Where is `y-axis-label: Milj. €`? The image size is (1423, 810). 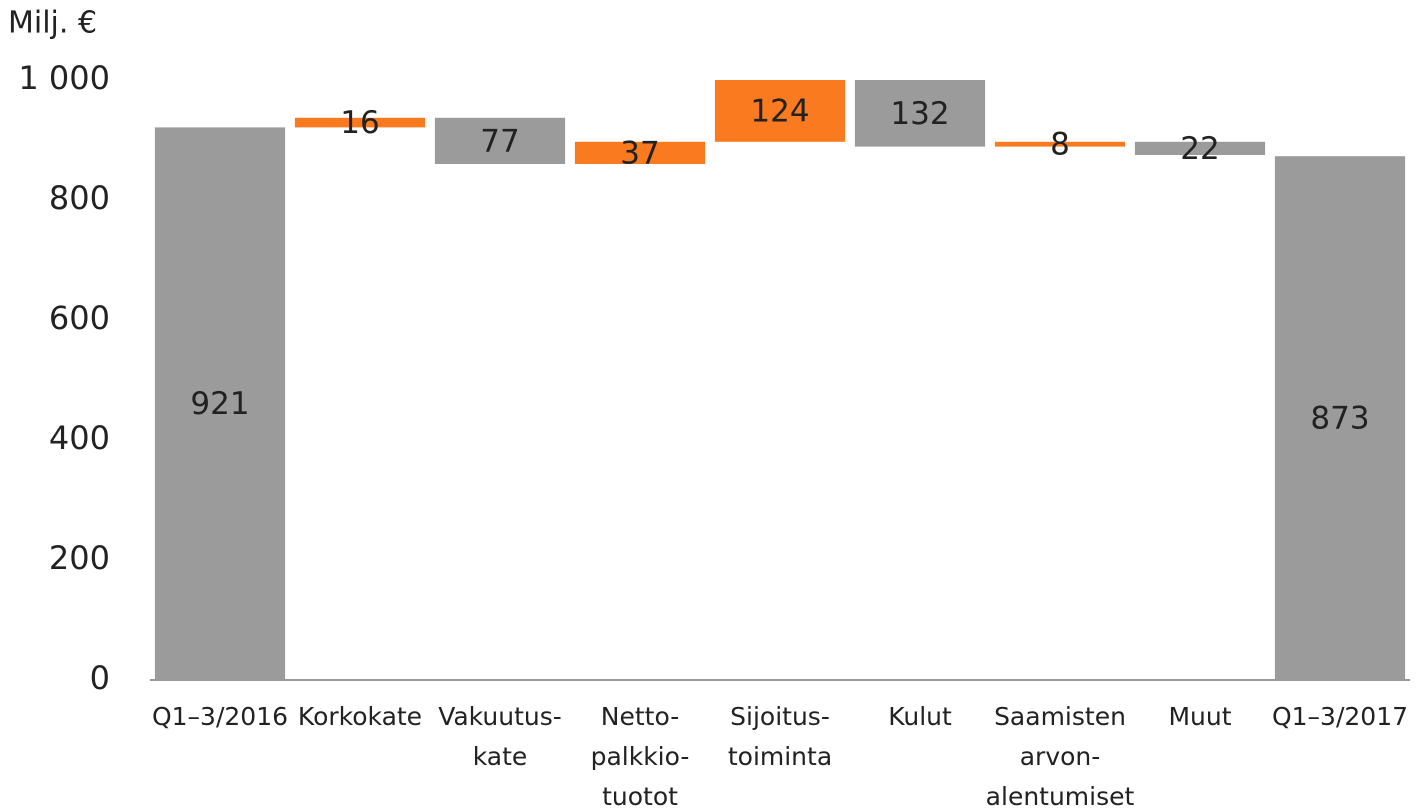
y-axis-label: Milj. € is located at coordinates (52, 23).